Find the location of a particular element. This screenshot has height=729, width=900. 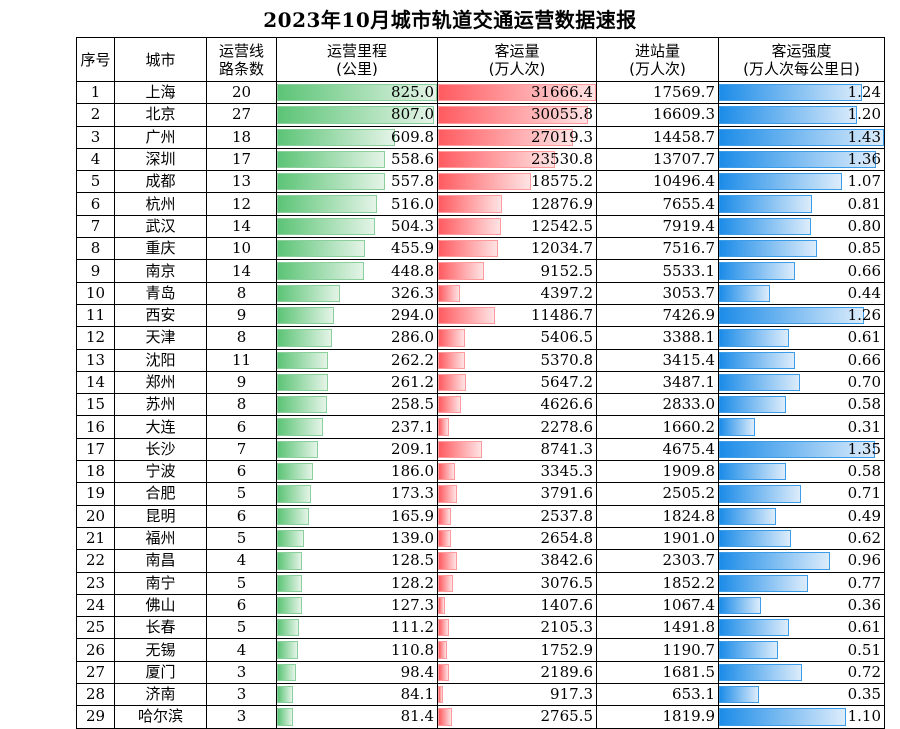

row-city: 沈阳 is located at coordinates (160, 360).